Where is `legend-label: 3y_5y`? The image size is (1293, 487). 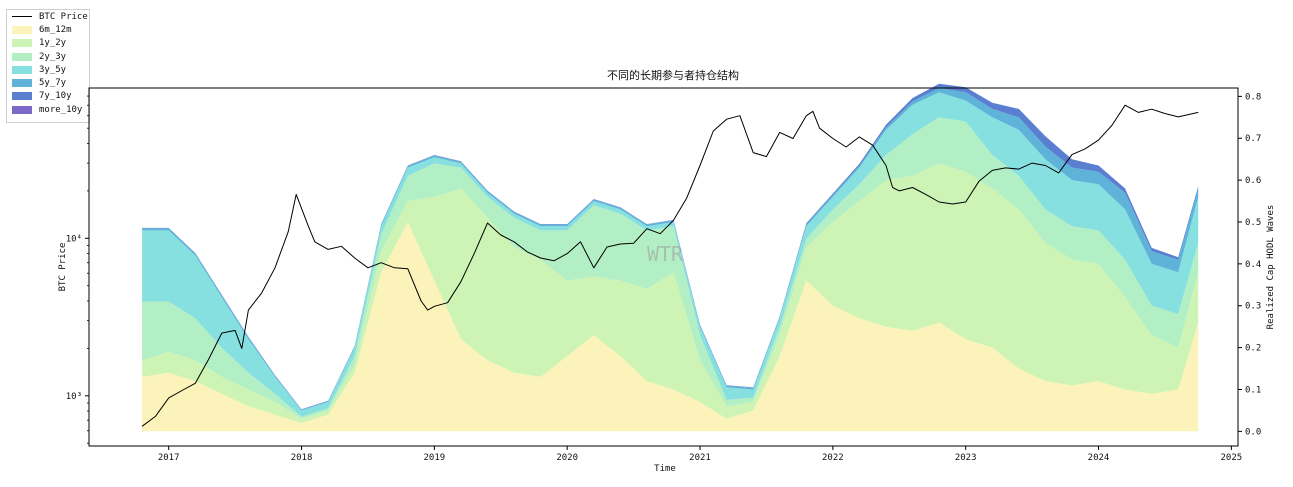
legend-label: 3y_5y is located at coordinates (53, 69).